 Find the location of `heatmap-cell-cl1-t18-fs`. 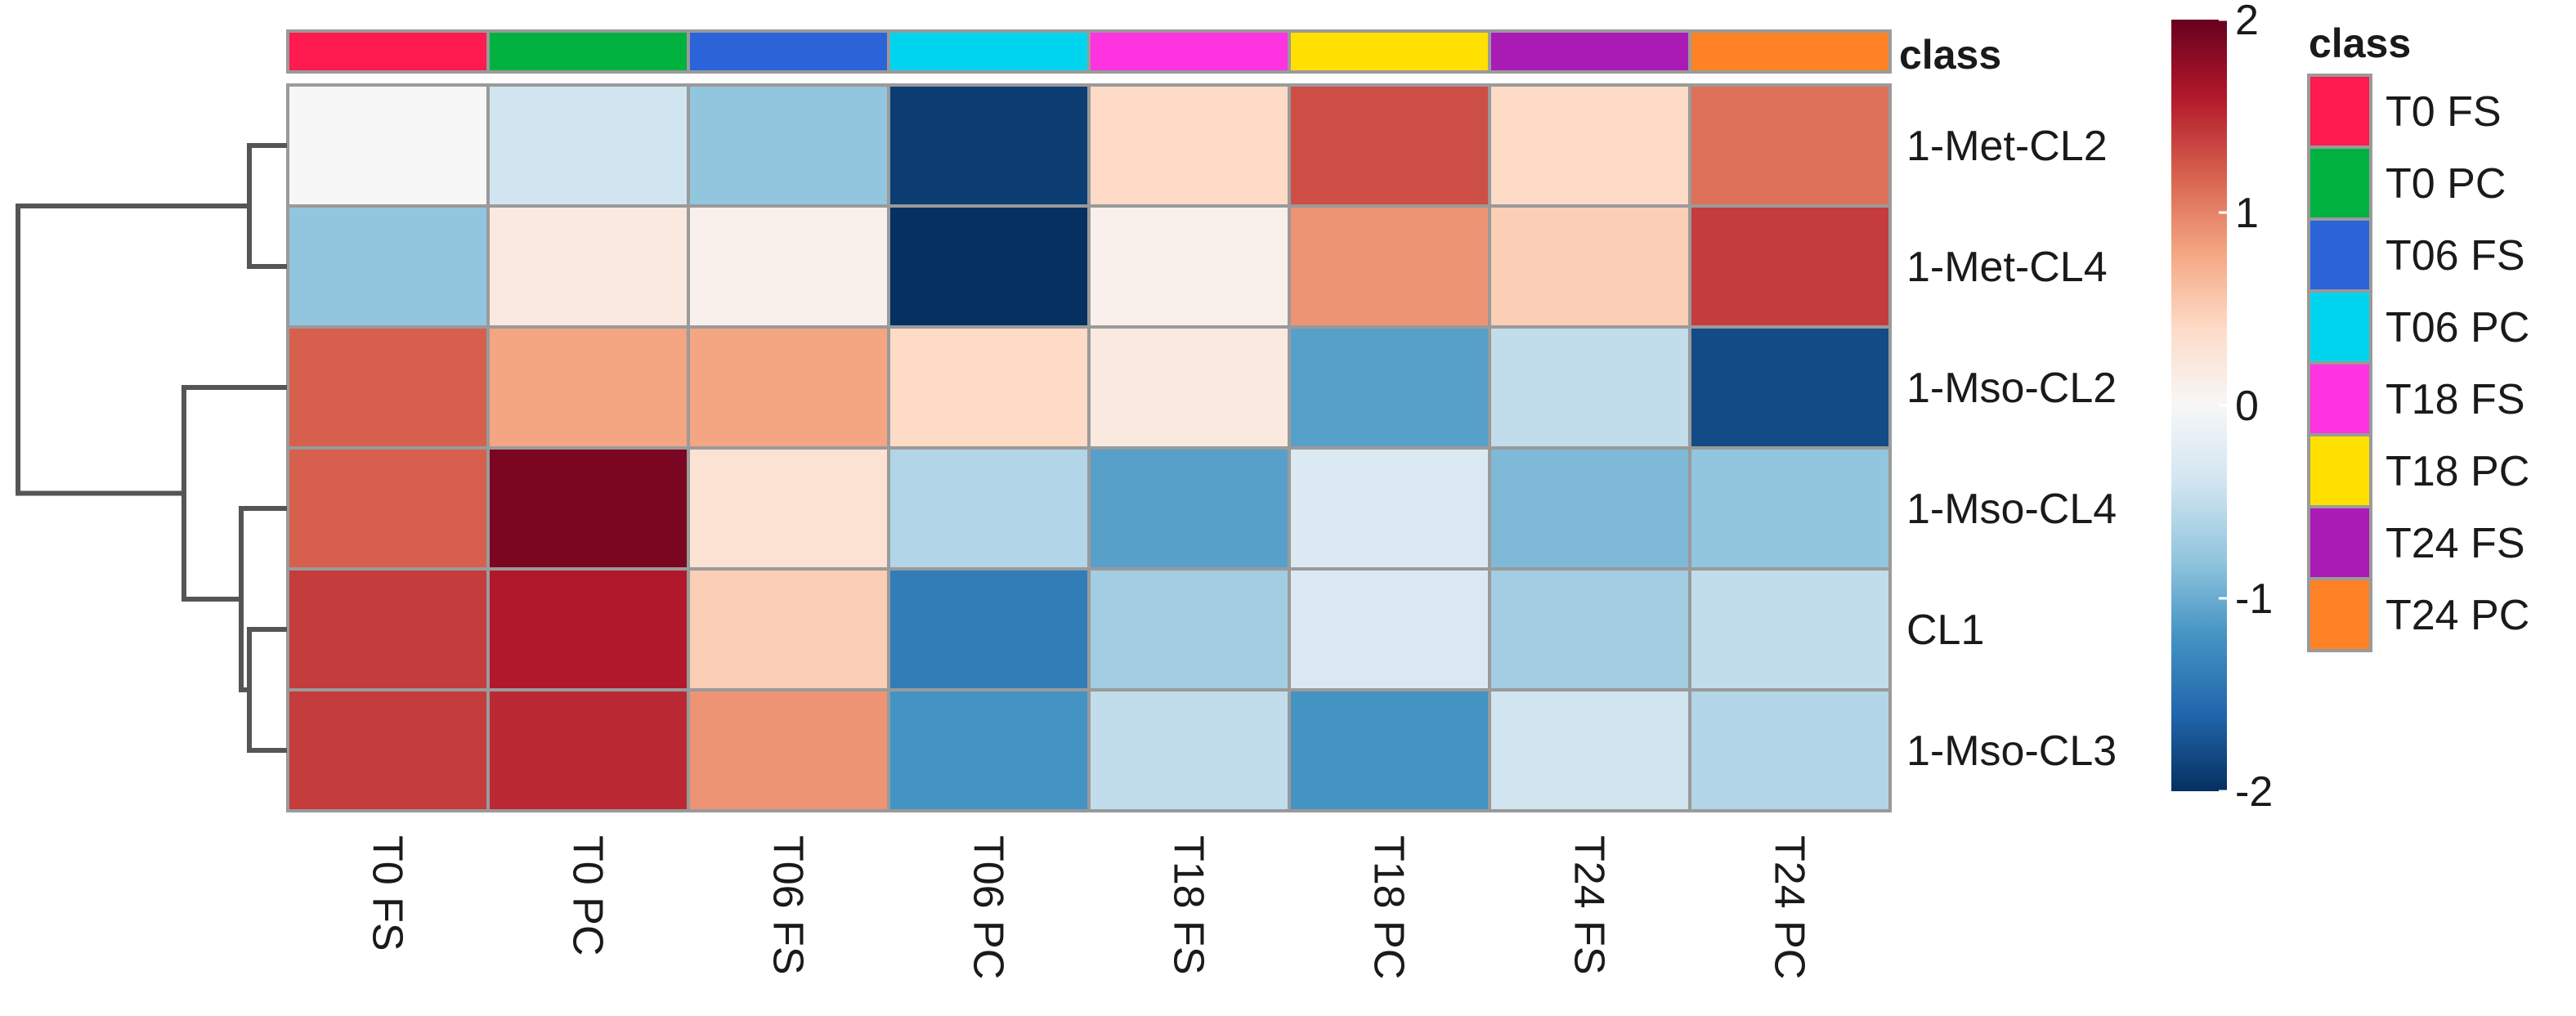

heatmap-cell-cl1-t18-fs is located at coordinates (1189, 630).